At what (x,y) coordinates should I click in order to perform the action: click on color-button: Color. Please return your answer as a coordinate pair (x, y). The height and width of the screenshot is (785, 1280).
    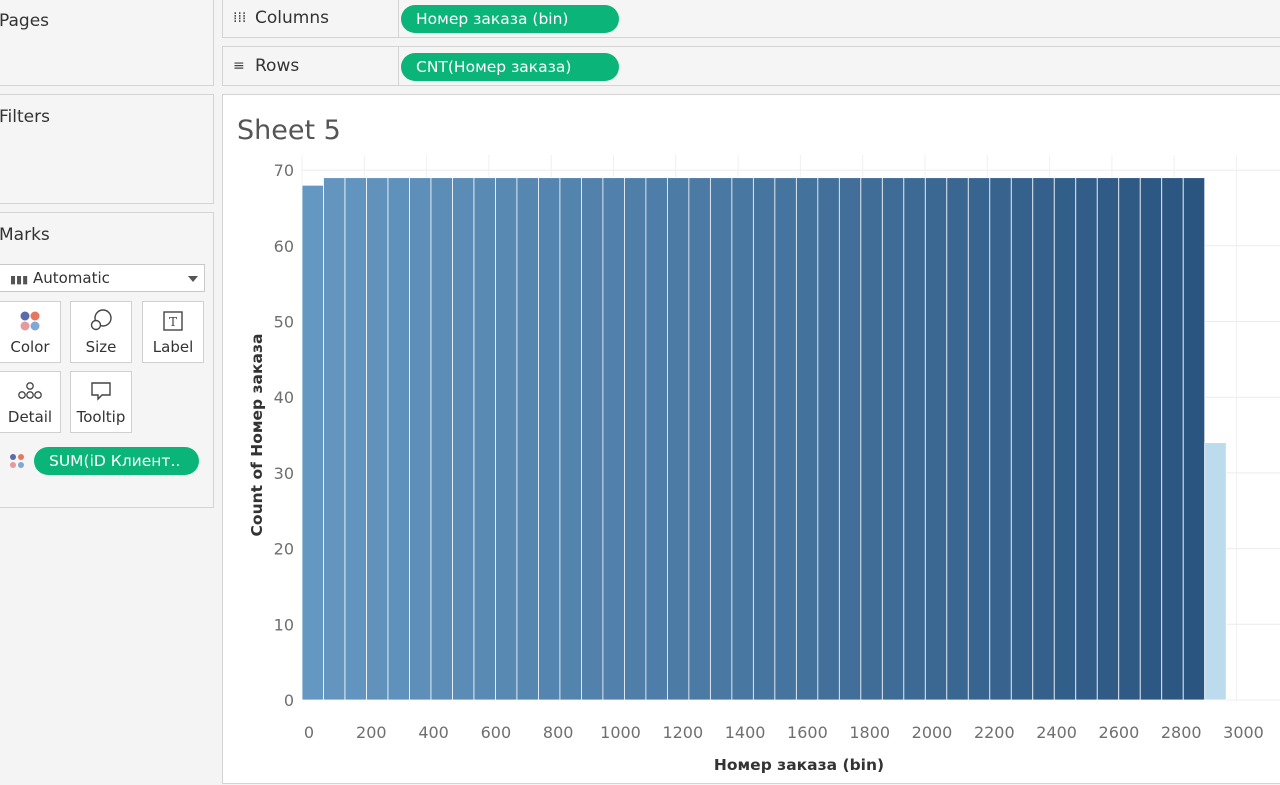
    Looking at the image, I should click on (30, 332).